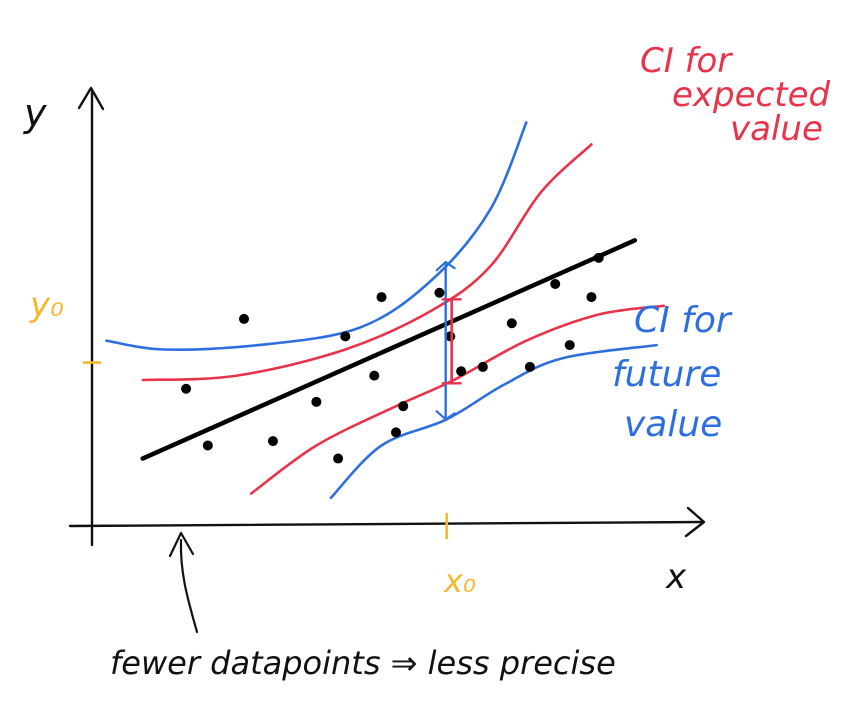 The height and width of the screenshot is (708, 846). Describe the element at coordinates (445, 266) in the screenshot. I see `future-interval-top-cap` at that location.